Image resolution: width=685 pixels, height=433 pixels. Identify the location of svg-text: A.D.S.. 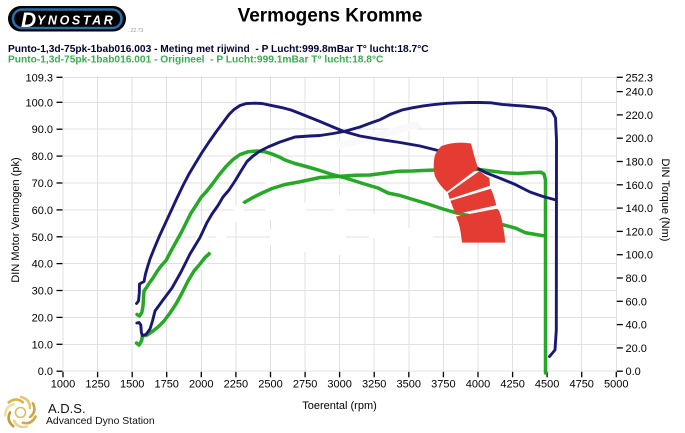
(67, 408).